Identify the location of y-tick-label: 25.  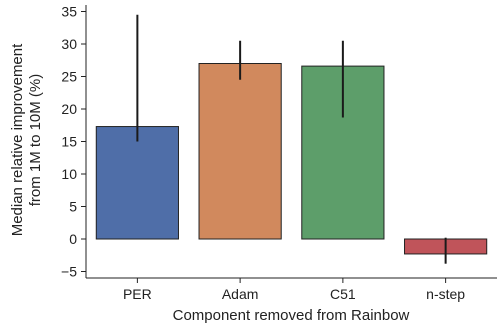
(69, 77).